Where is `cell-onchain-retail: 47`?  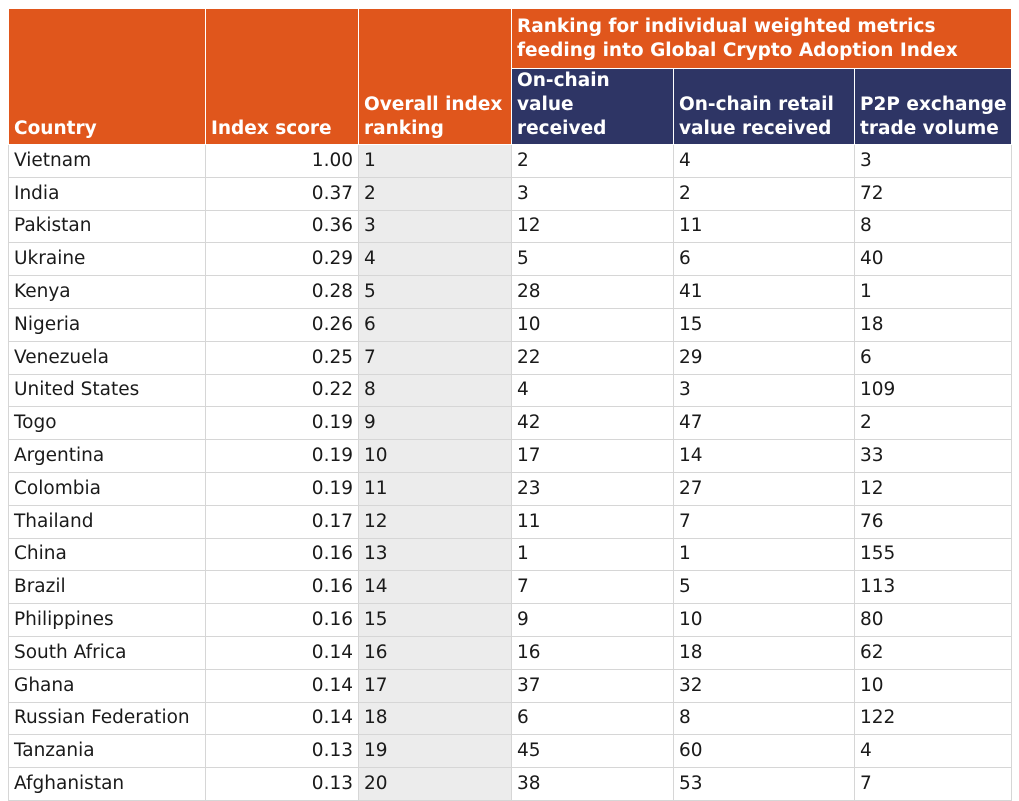 cell-onchain-retail: 47 is located at coordinates (764, 423).